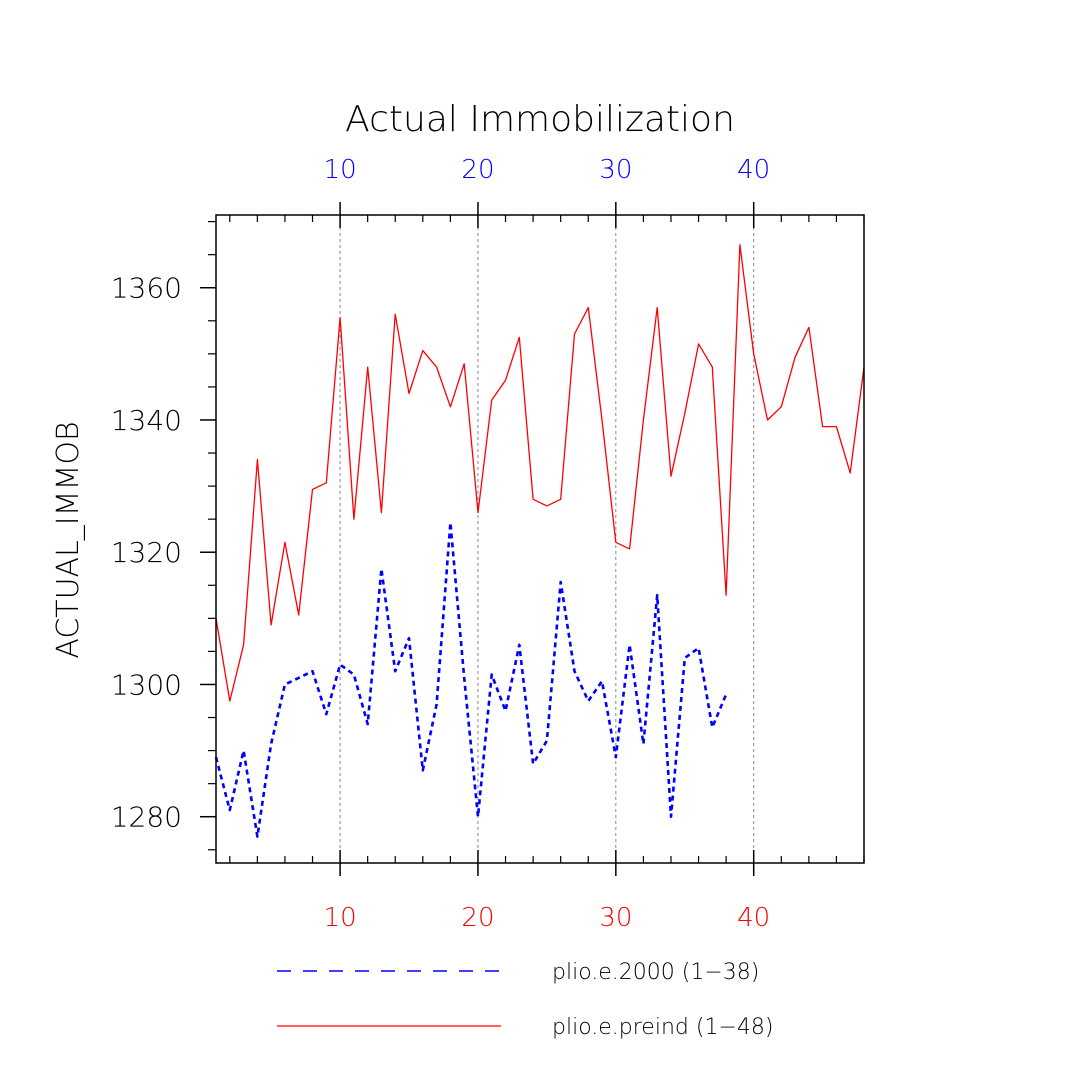 Image resolution: width=1080 pixels, height=1080 pixels. I want to click on x-tick-label-top: 20, so click(477, 170).